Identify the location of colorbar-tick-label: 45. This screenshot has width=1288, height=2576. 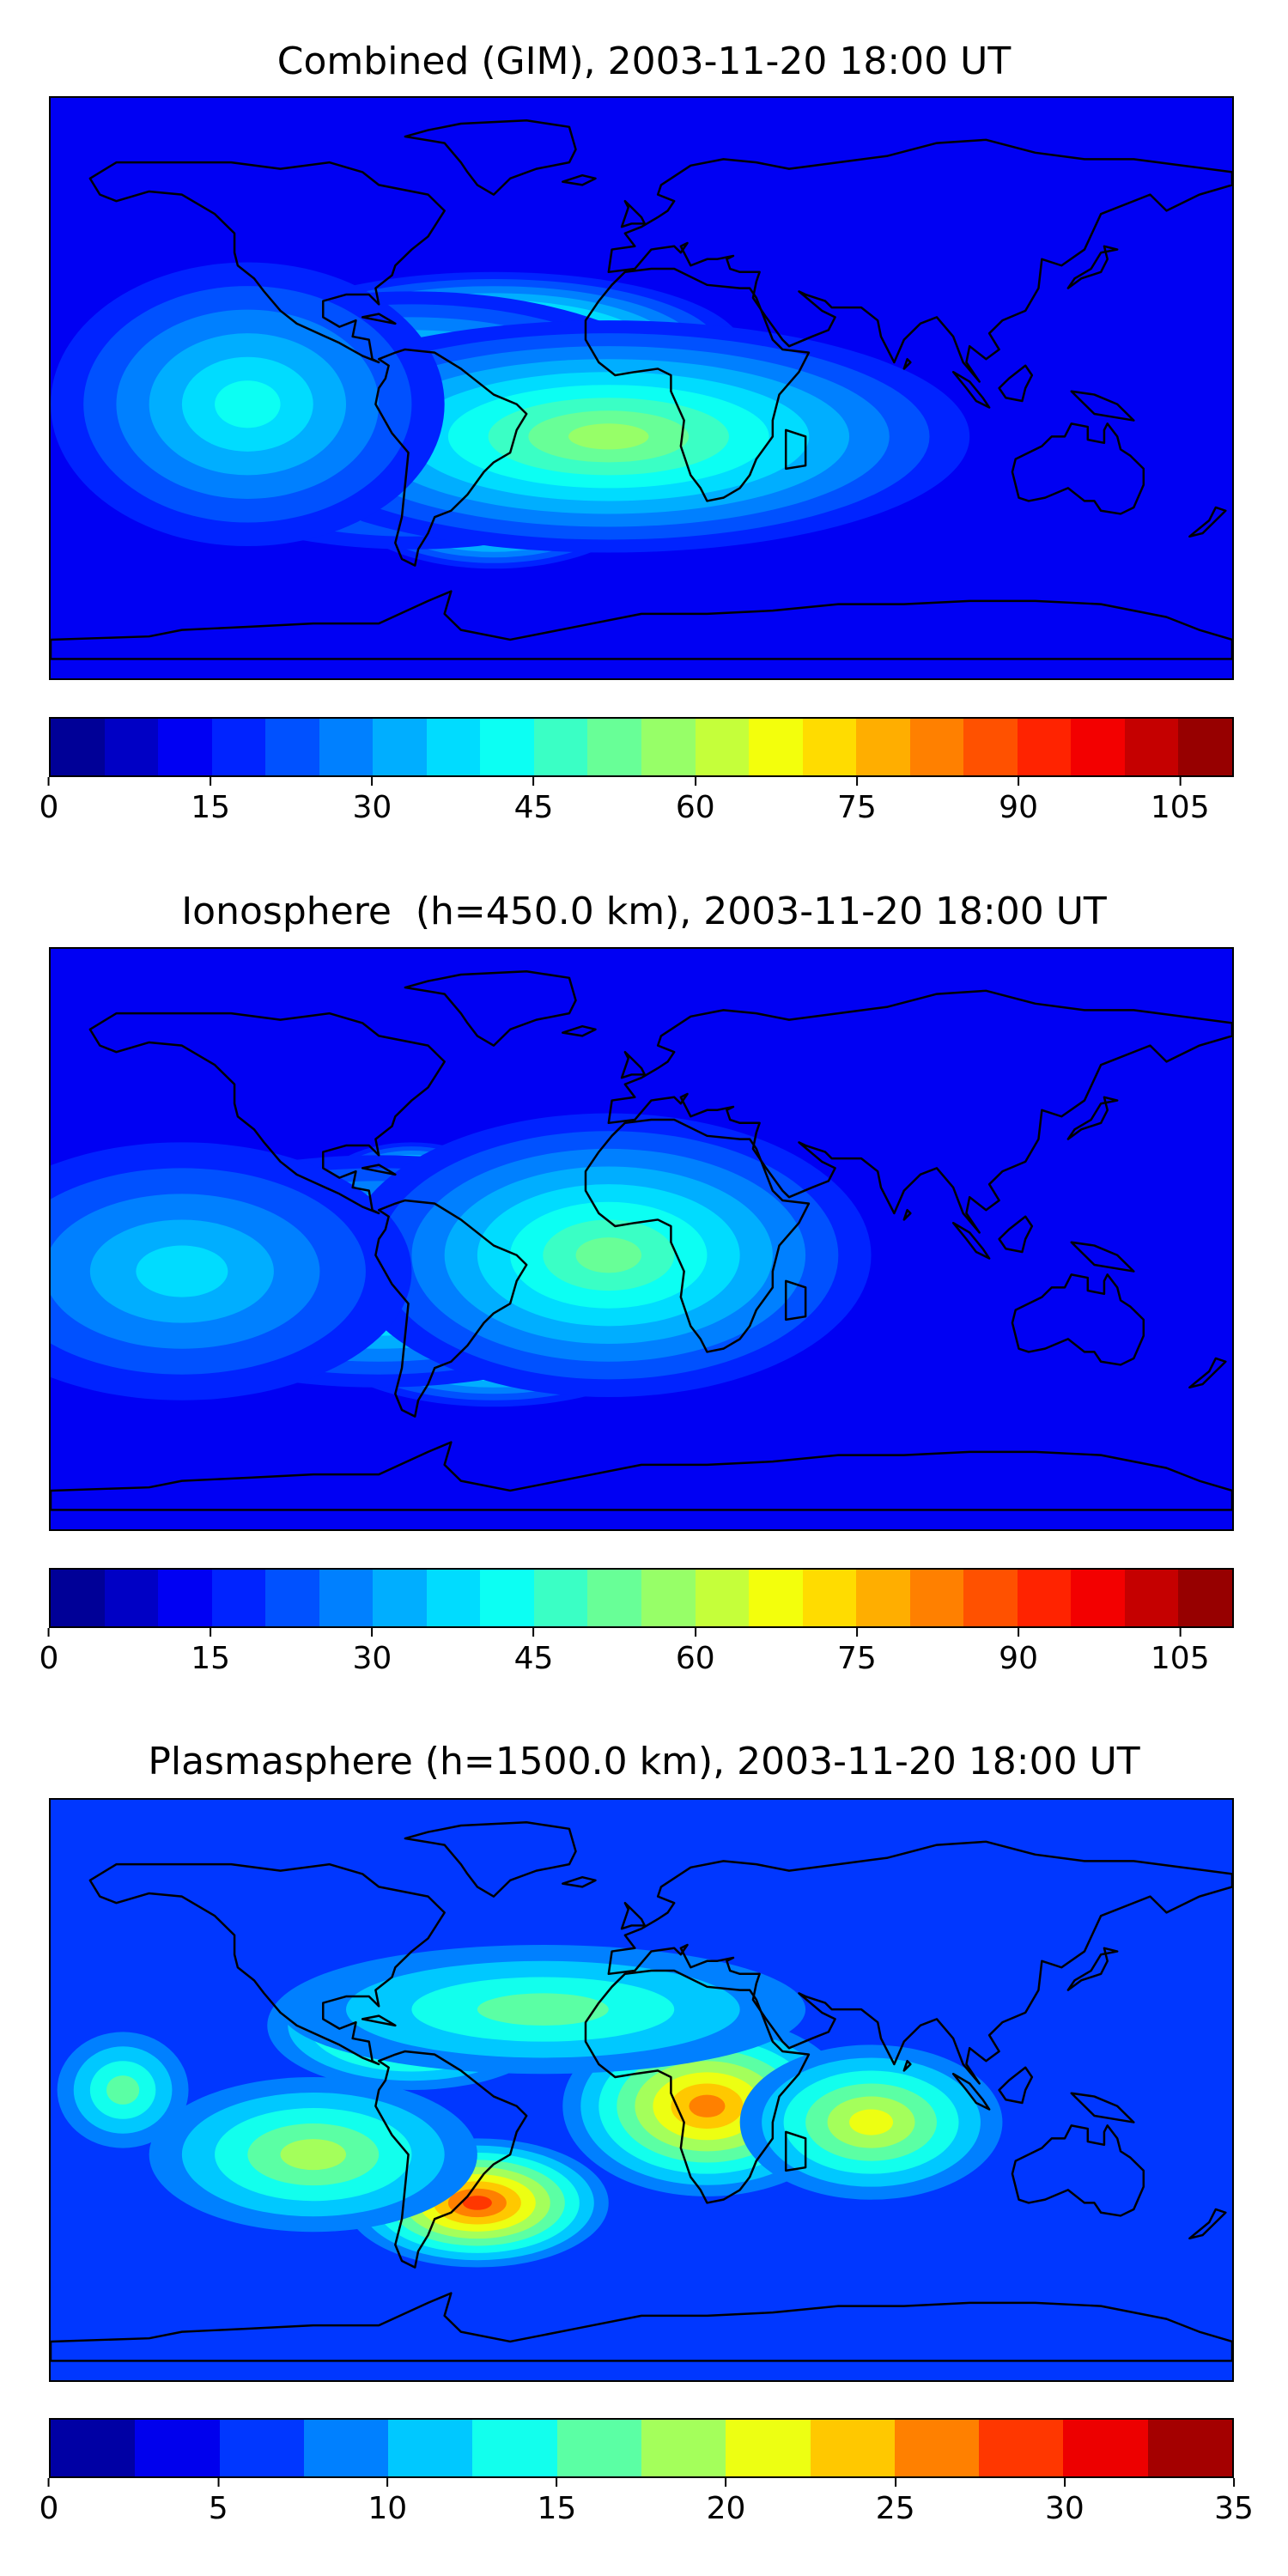
(533, 1658).